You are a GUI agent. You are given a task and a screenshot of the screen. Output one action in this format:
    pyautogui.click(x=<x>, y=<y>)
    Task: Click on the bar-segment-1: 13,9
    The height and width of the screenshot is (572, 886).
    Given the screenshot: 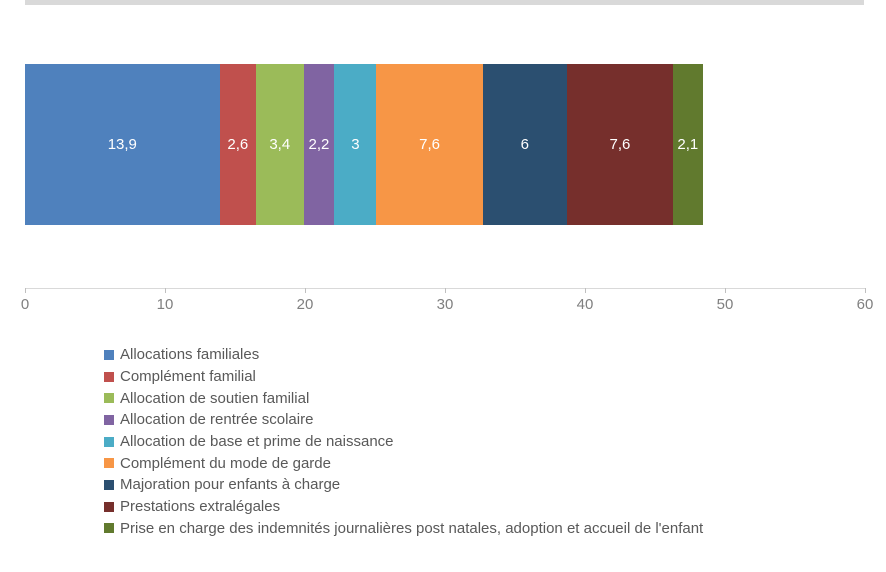 What is the action you would take?
    pyautogui.click(x=122, y=144)
    